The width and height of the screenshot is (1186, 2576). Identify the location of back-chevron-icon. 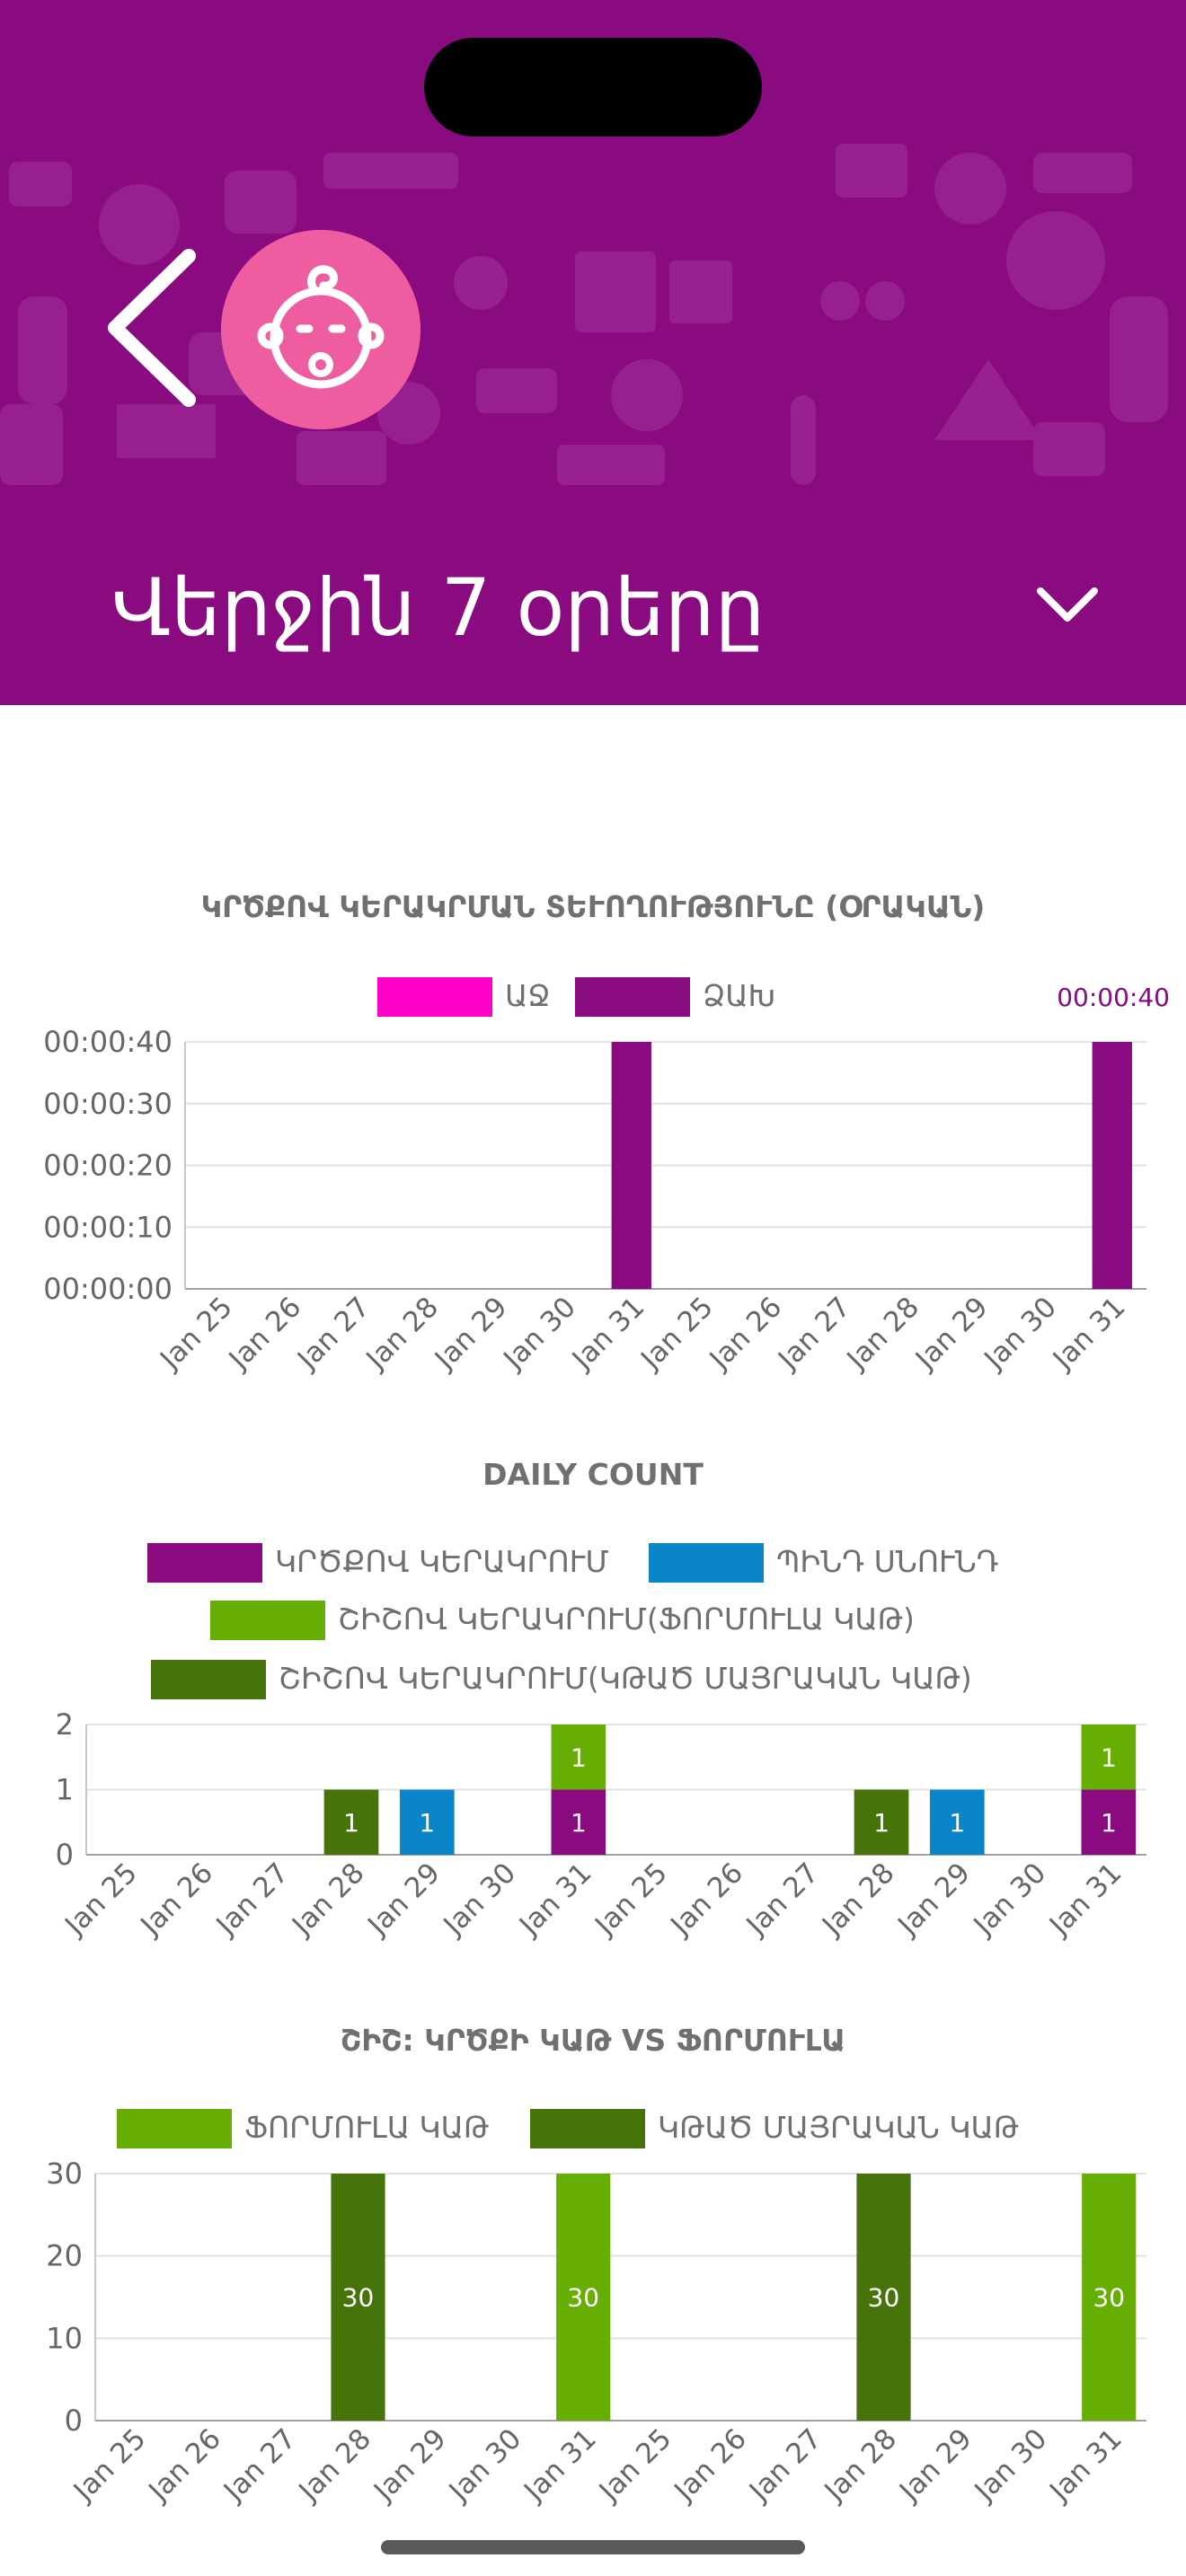
(153, 328).